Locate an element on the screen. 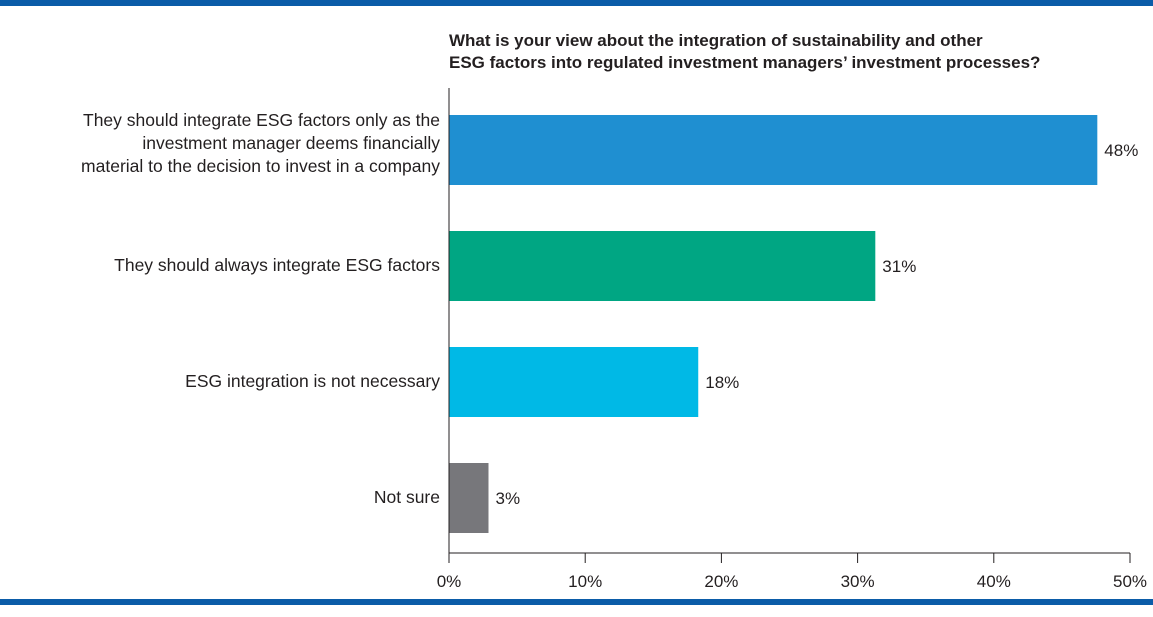 This screenshot has width=1153, height=617. category-label-line: ESG integration is not necessary is located at coordinates (312, 381).